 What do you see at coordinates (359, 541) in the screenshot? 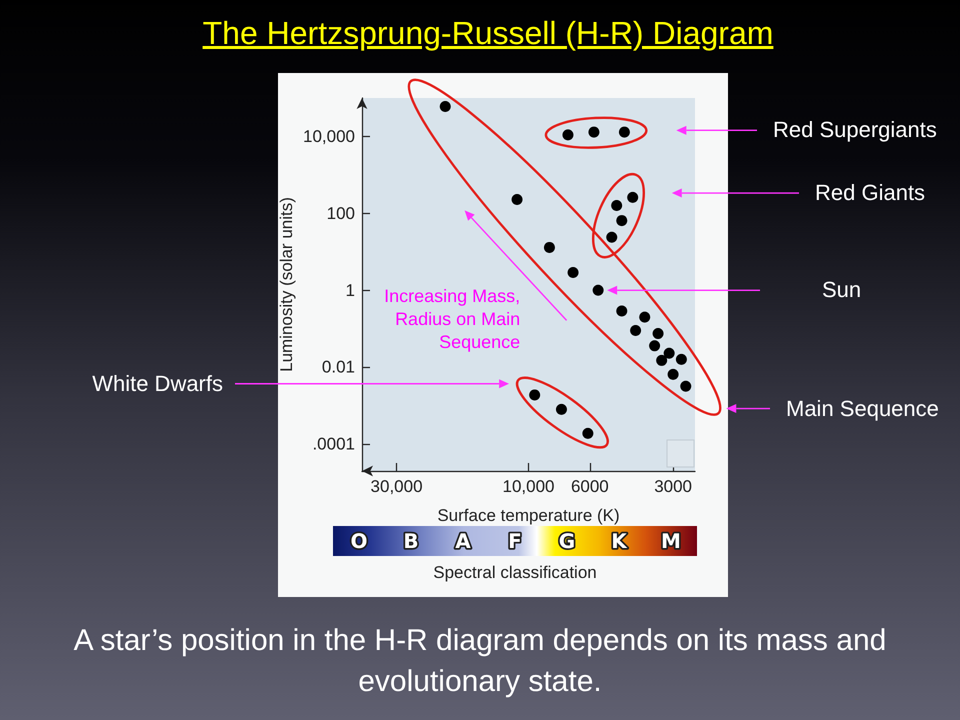
I see `text: O` at bounding box center [359, 541].